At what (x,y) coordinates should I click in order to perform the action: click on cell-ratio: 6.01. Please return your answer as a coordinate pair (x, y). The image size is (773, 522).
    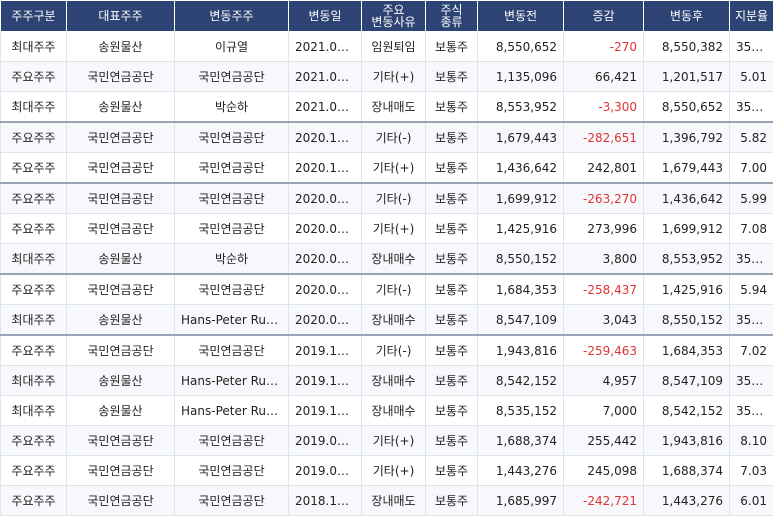
    Looking at the image, I should click on (751, 500).